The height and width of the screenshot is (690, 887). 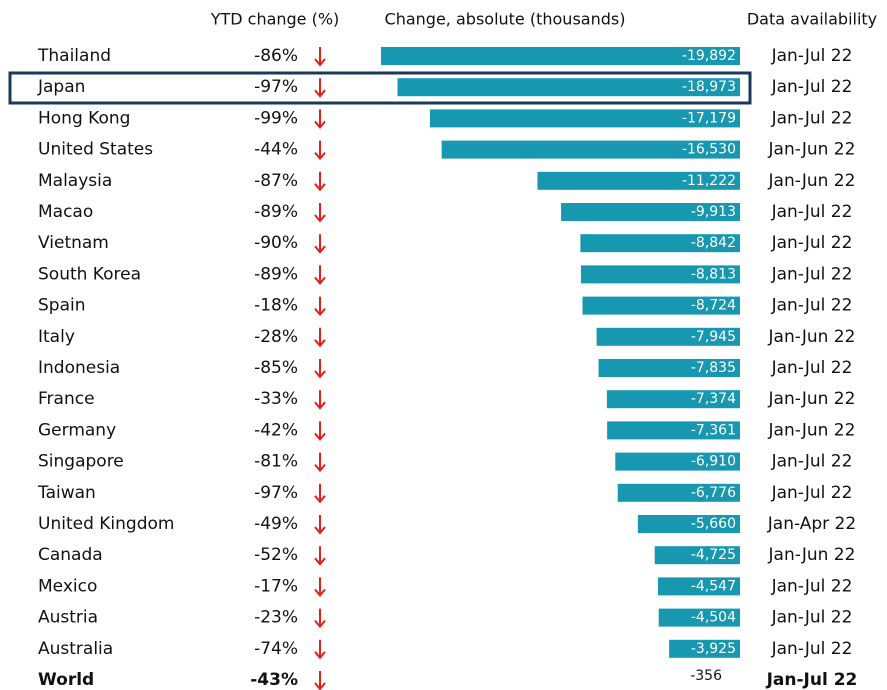 I want to click on column-header: Data availability, so click(x=812, y=19).